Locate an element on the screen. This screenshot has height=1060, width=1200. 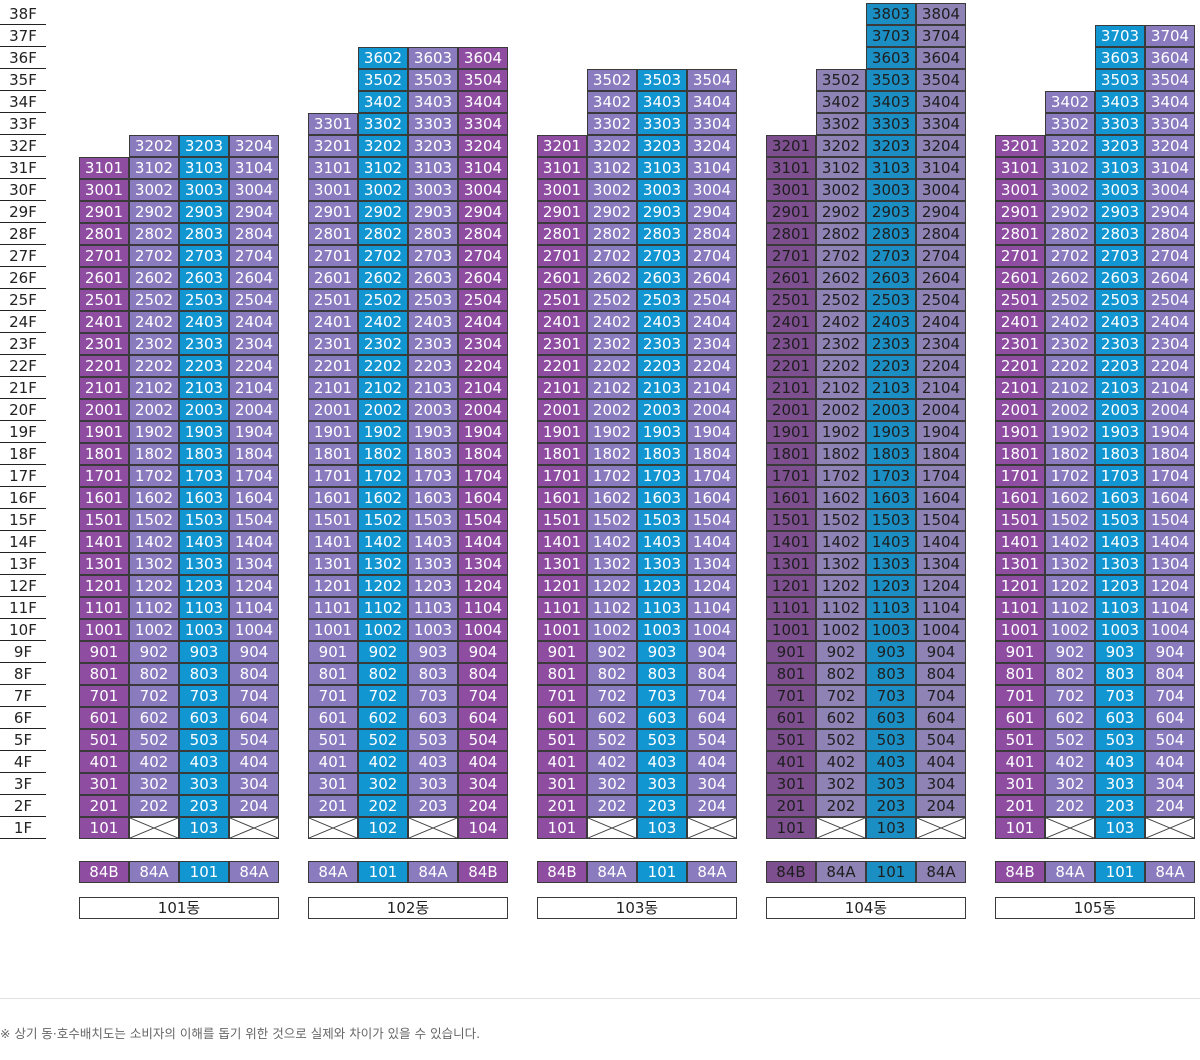
unit-cell: 1004 is located at coordinates (254, 630).